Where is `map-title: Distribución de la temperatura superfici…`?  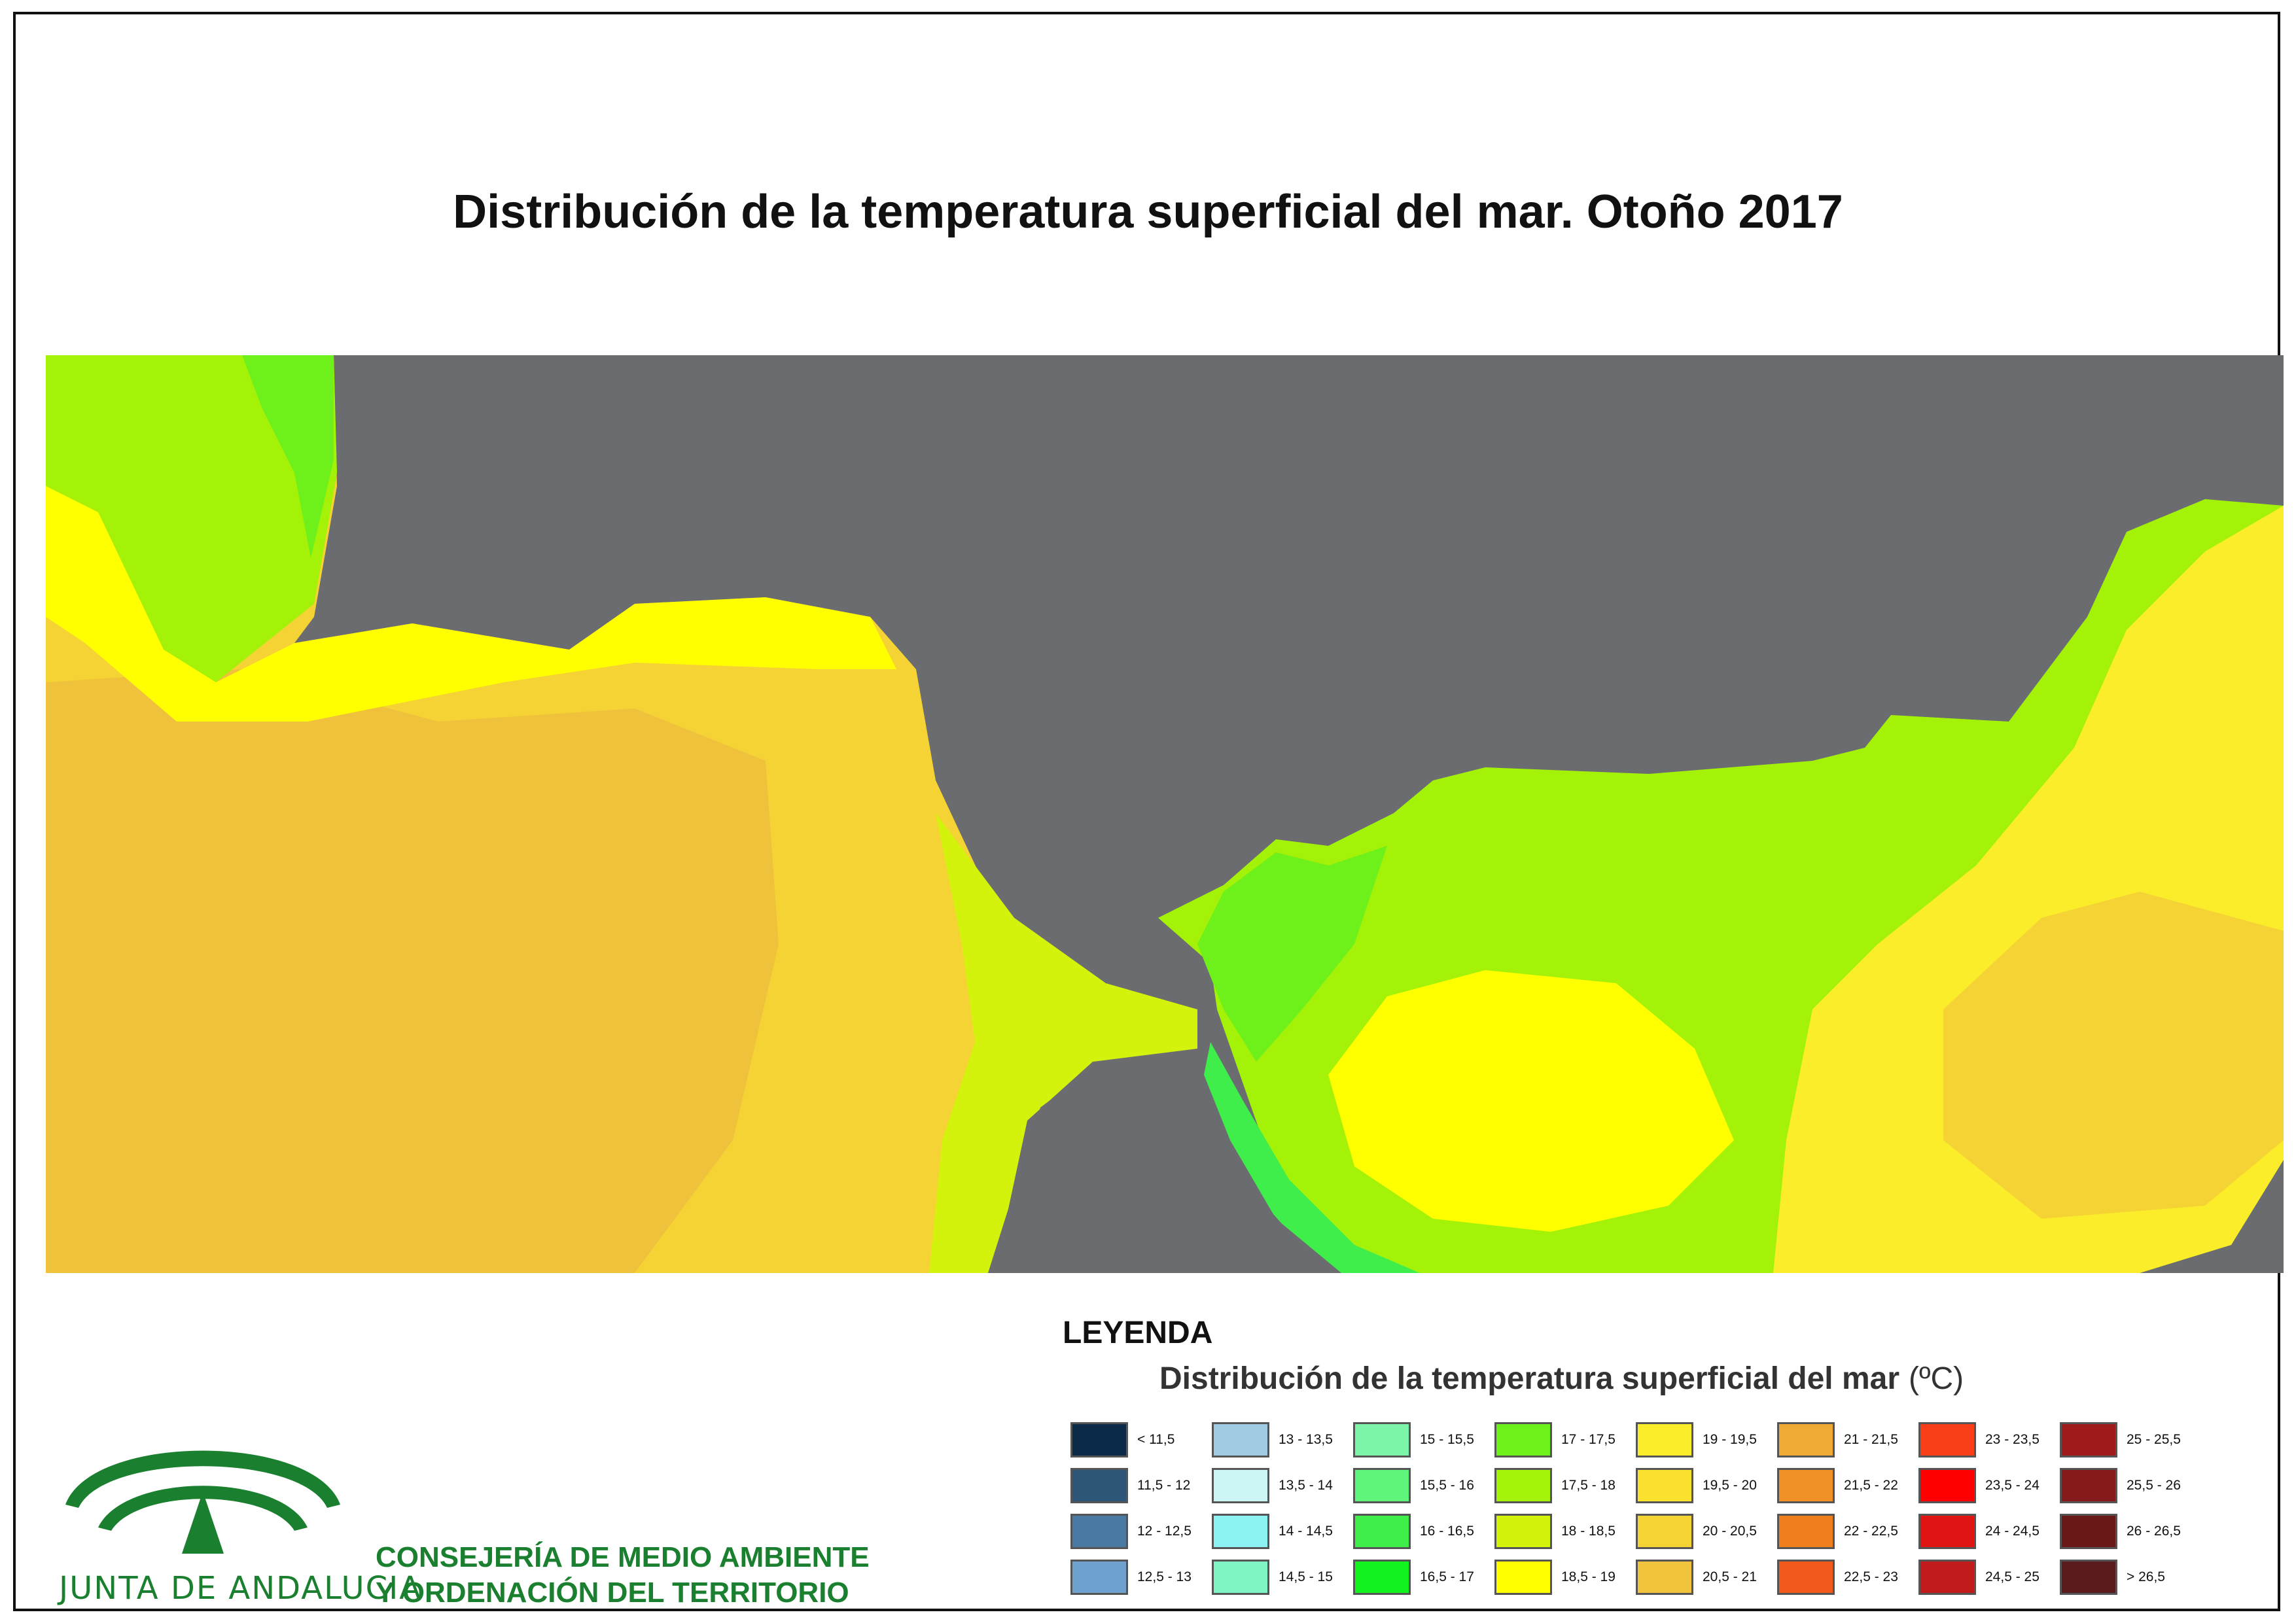
map-title: Distribución de la temperatura superfici… is located at coordinates (1148, 212).